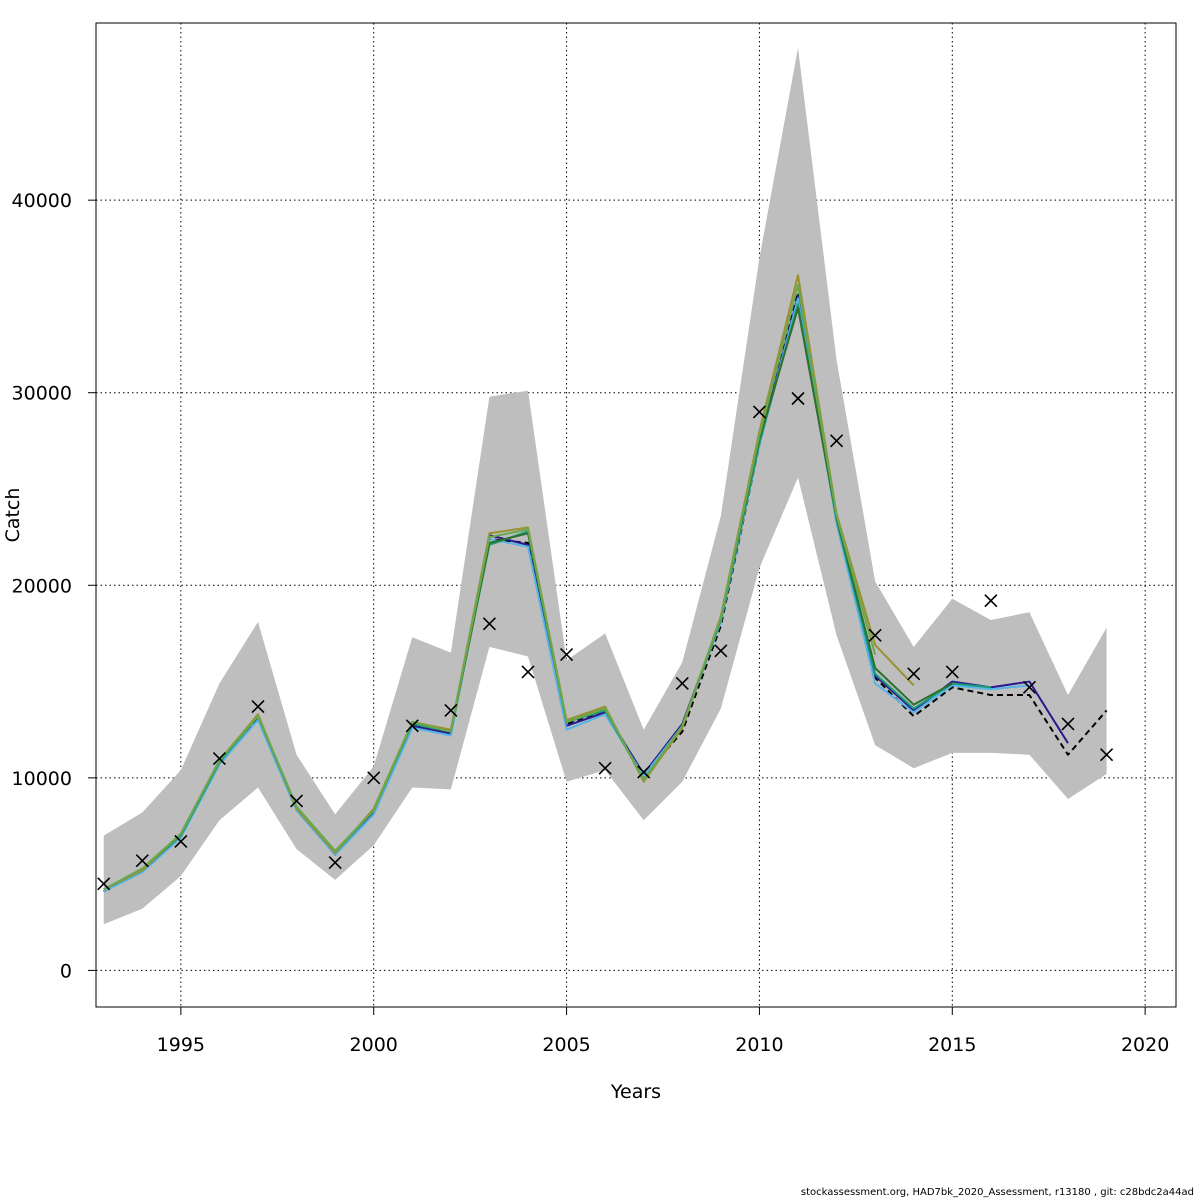  Describe the element at coordinates (42, 394) in the screenshot. I see `y-tick-label: 30000` at that location.